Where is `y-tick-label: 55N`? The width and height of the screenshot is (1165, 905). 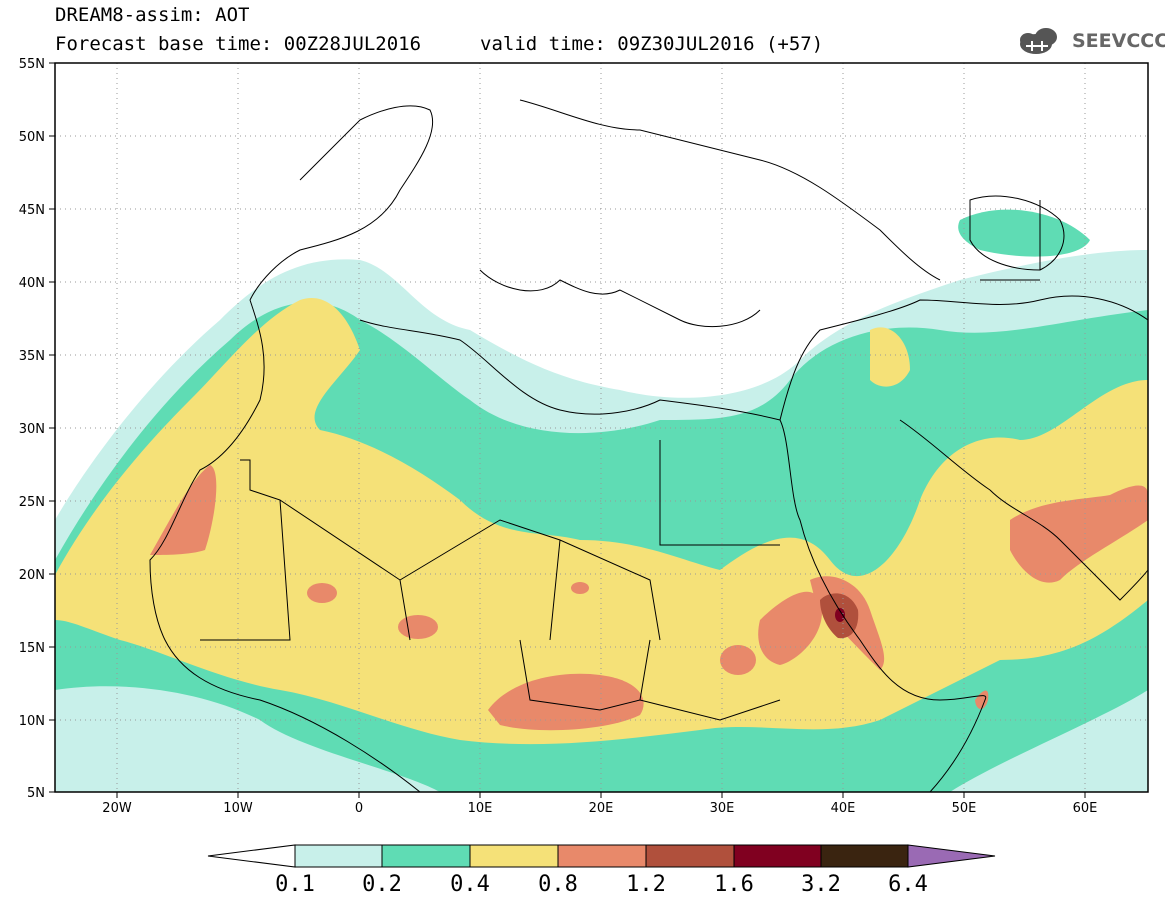 y-tick-label: 55N is located at coordinates (32, 64).